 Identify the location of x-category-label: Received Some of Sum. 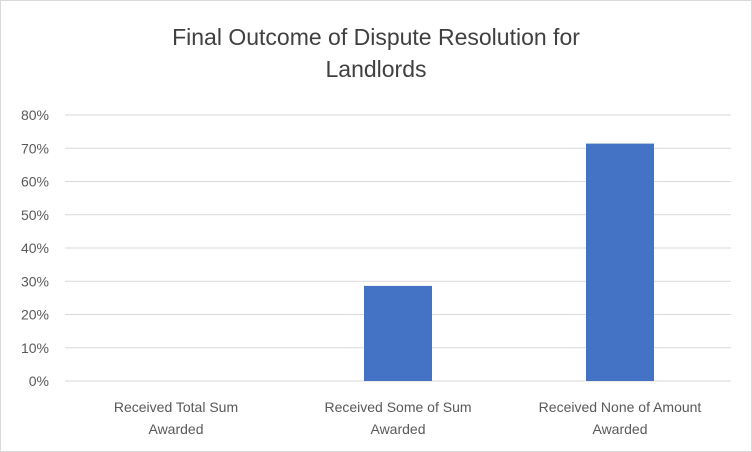
(397, 407).